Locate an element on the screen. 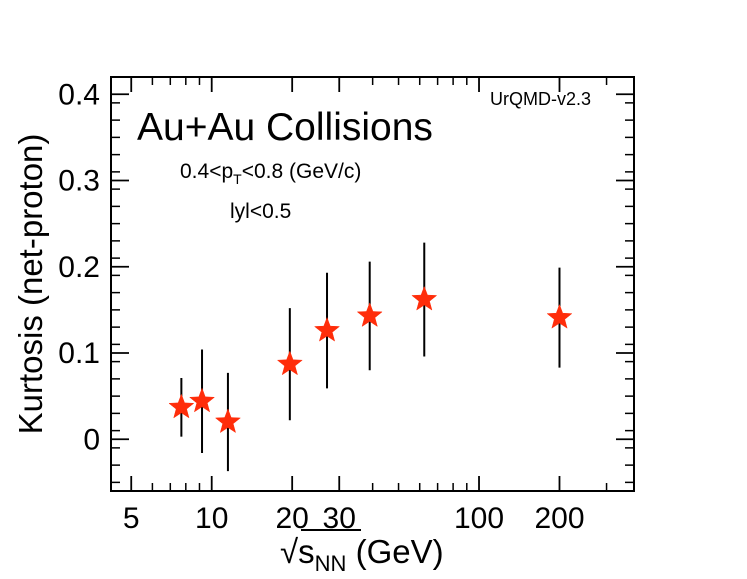 This screenshot has height=579, width=747. x-axis-label: √sNN (GeV) is located at coordinates (362, 554).